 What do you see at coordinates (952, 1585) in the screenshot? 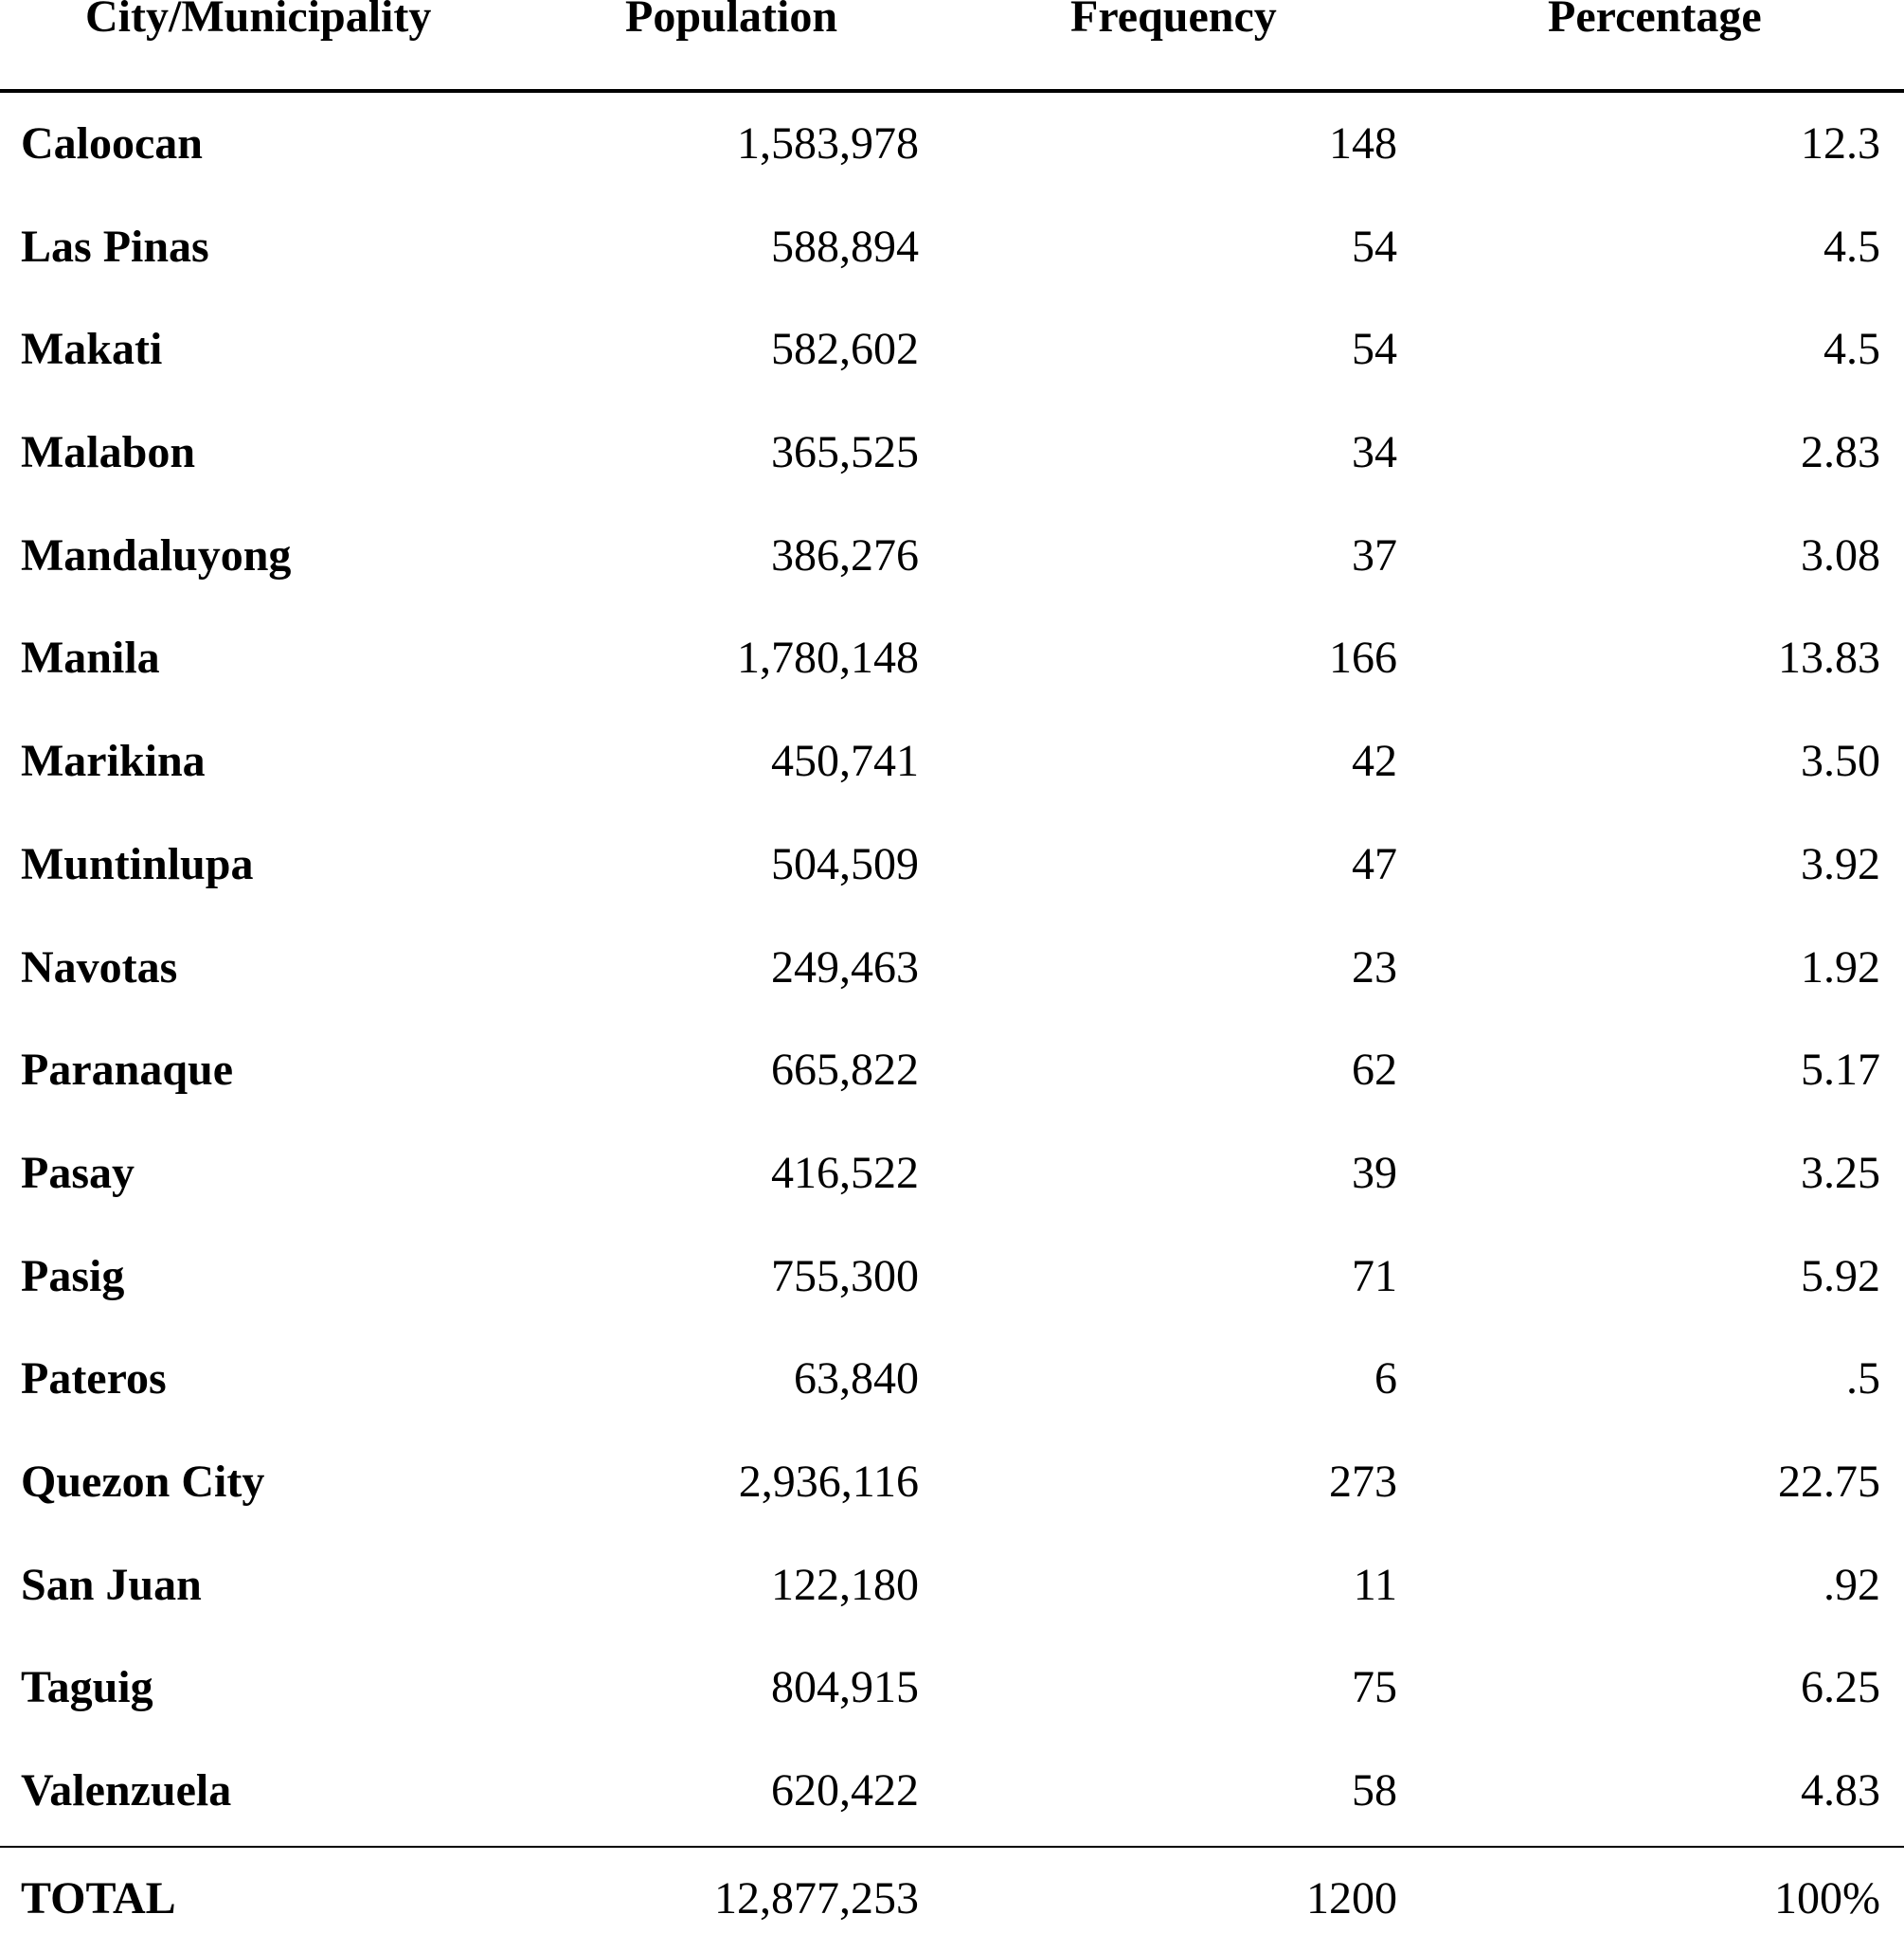
I see `table-row: San Juan 122,180 11 .92` at bounding box center [952, 1585].